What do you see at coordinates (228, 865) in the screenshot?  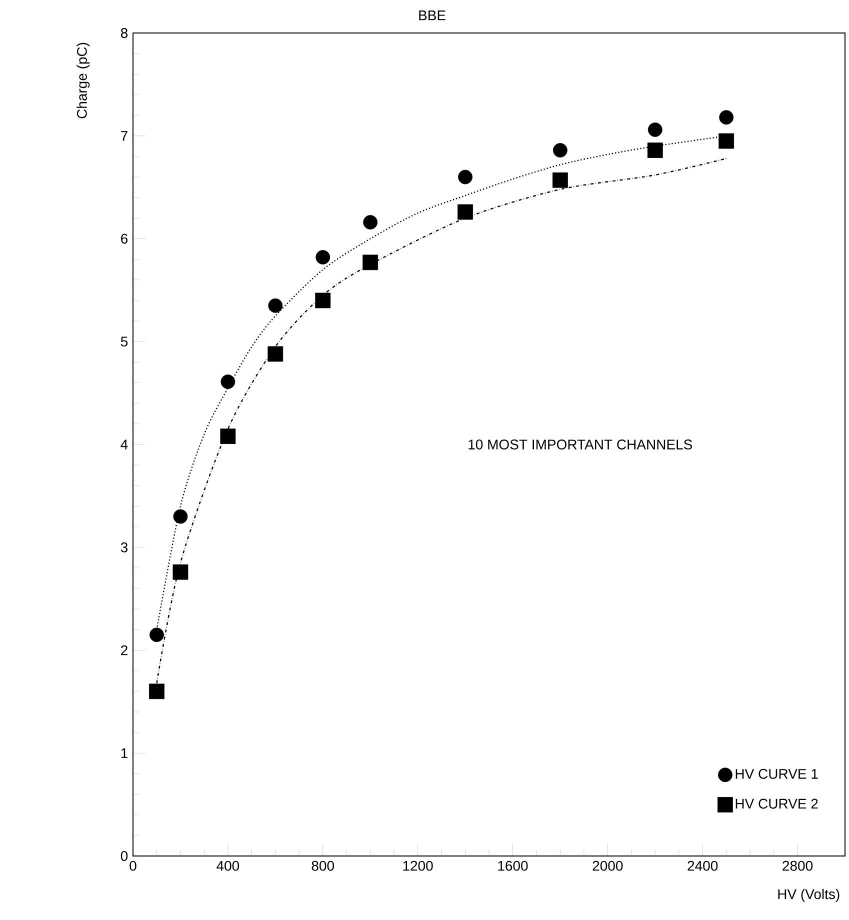 I see `x-tick-label: 400` at bounding box center [228, 865].